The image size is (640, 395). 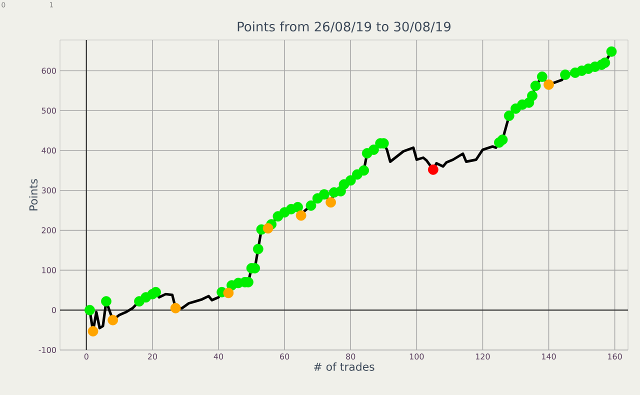 I want to click on chart-title: Points from 26/08/19 to 30/08/19, so click(x=344, y=26).